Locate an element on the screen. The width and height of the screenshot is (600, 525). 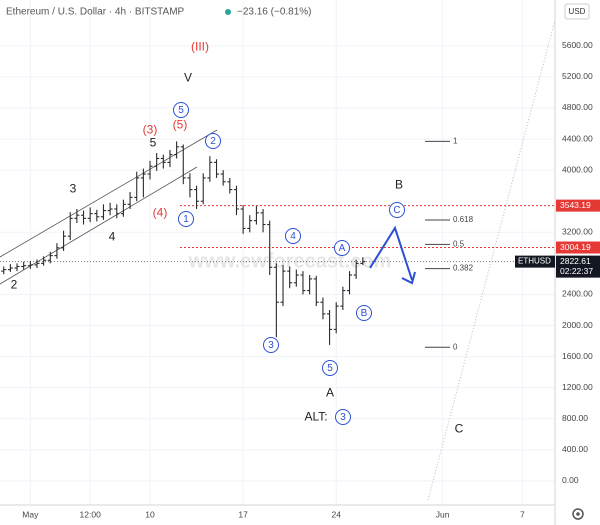
y-tick-label: 4400.00 is located at coordinates (577, 138).